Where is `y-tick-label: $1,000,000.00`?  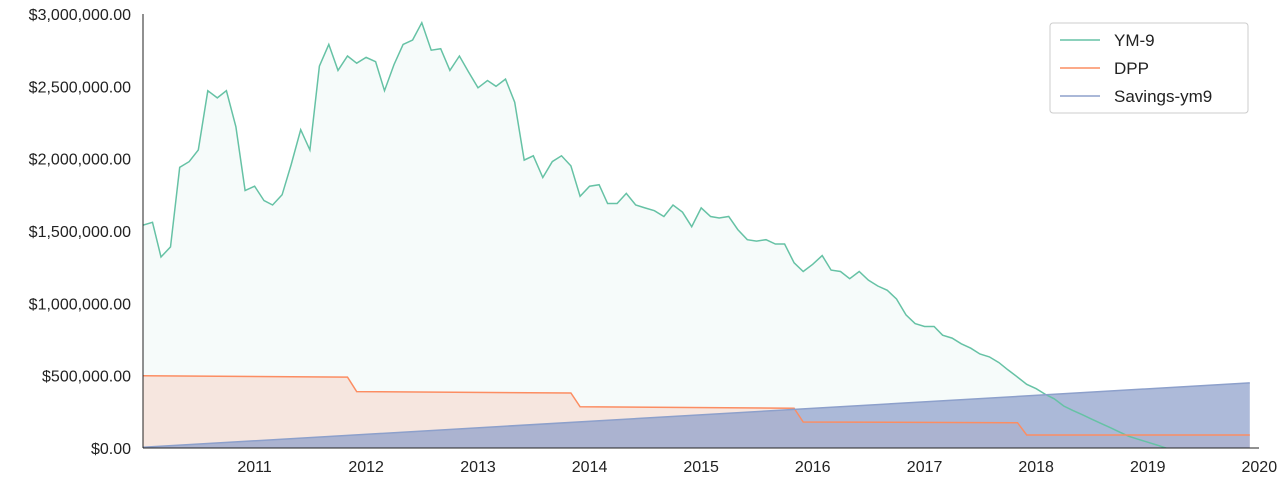
y-tick-label: $1,000,000.00 is located at coordinates (80, 304).